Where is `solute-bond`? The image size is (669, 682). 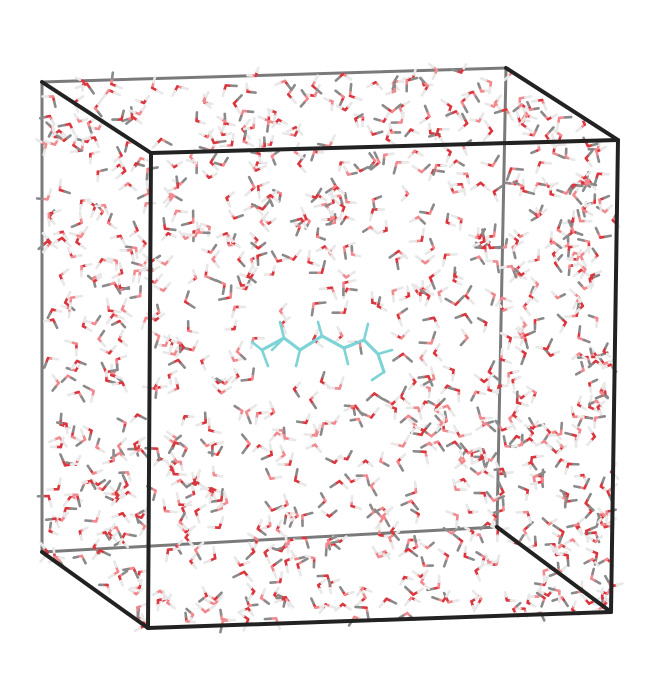
solute-bond is located at coordinates (292, 344).